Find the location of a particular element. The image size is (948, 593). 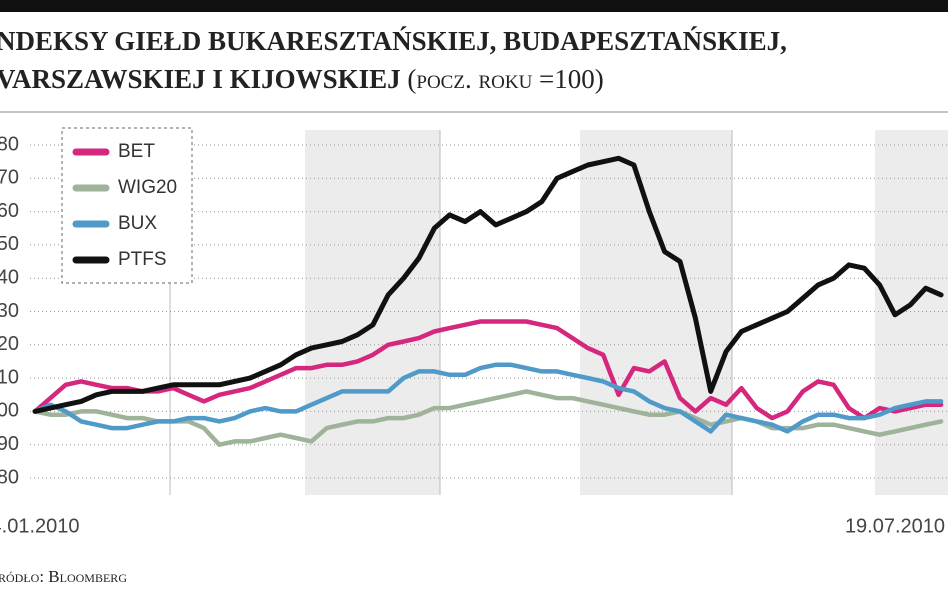

source: ródło: Bloomberg is located at coordinates (63, 576).